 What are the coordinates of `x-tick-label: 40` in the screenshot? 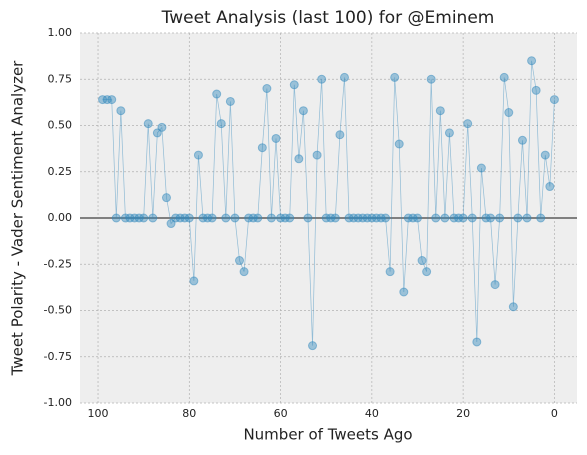 It's located at (372, 413).